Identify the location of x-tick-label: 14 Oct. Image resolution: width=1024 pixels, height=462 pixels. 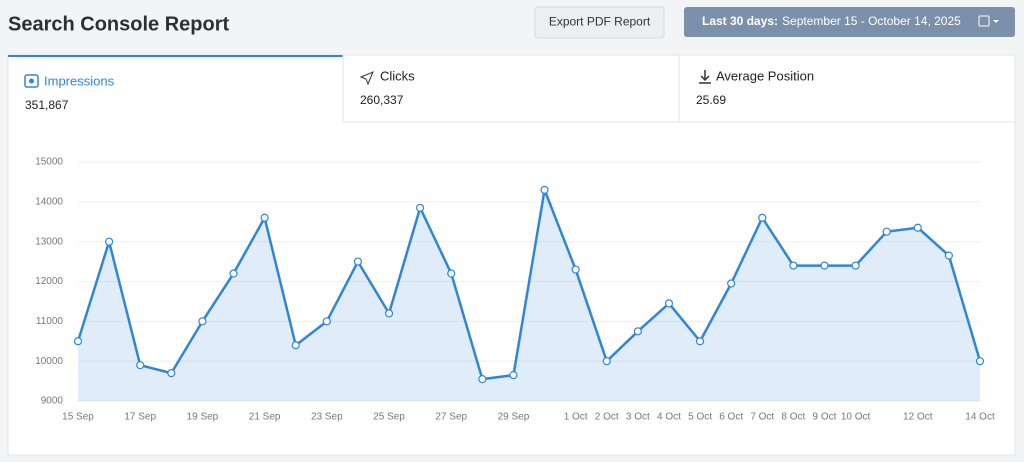
(980, 417).